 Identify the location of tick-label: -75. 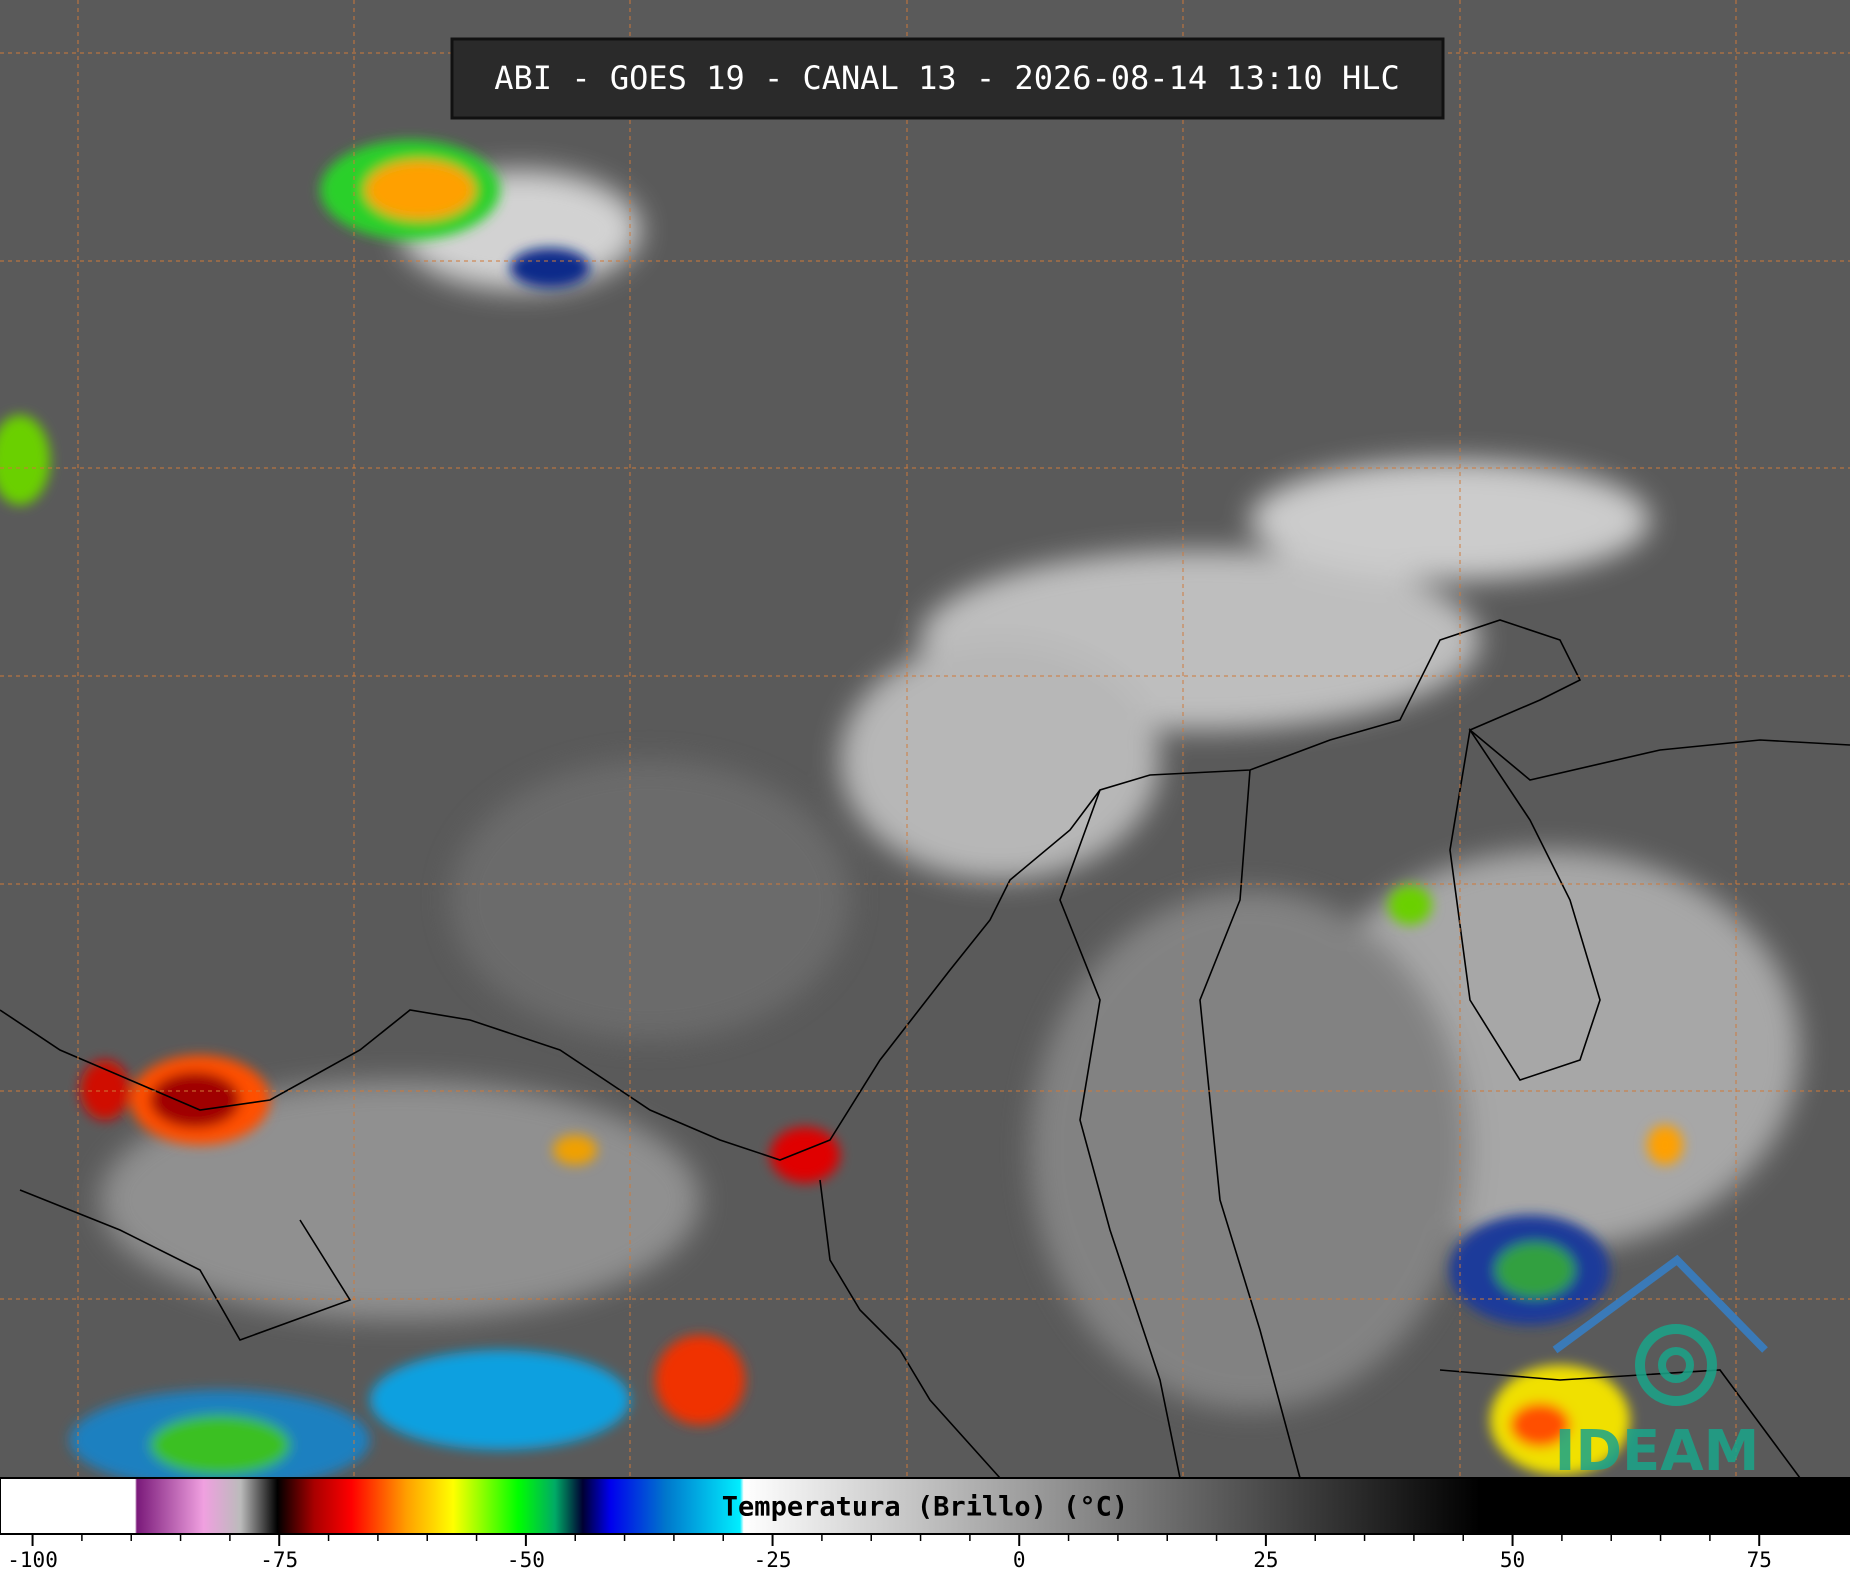
(279, 1560).